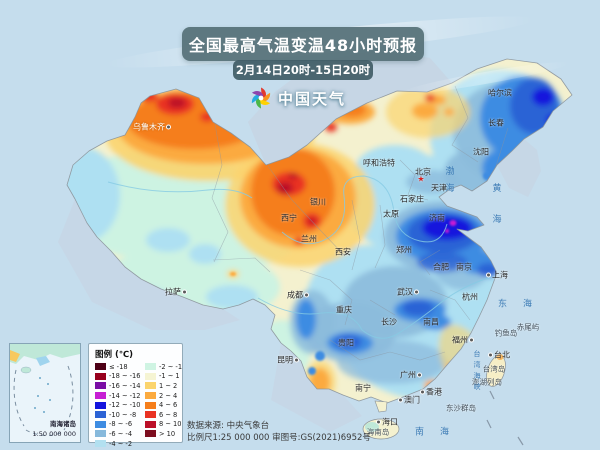 This screenshot has height=450, width=600. Describe the element at coordinates (169, 376) in the screenshot. I see `legend-label: -1 ~ 1` at that location.